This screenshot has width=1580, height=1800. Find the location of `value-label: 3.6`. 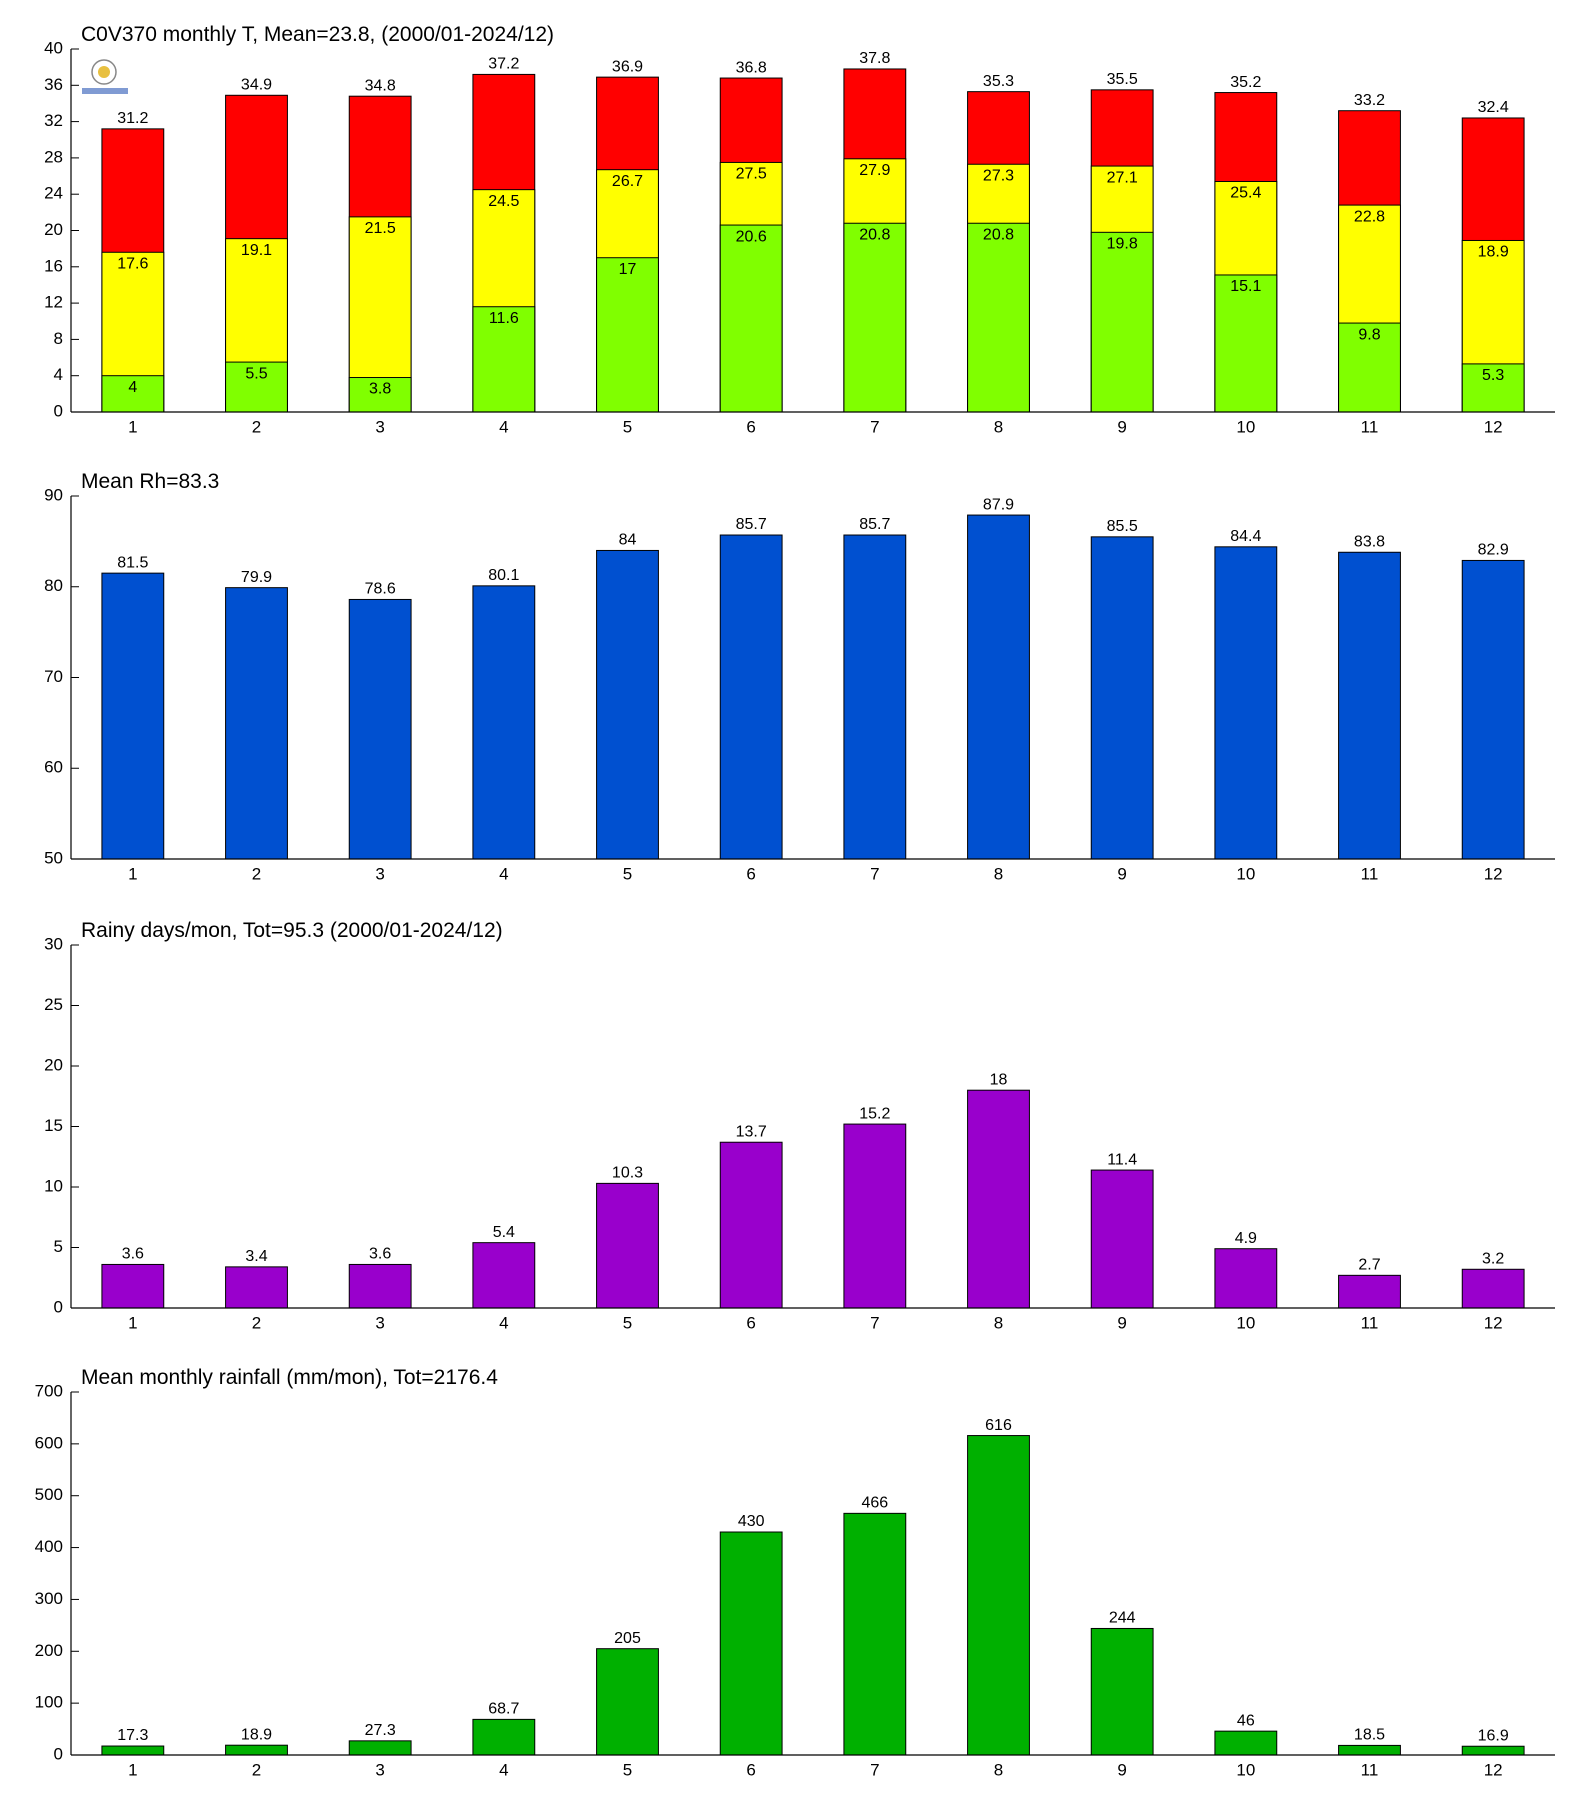

value-label: 3.6 is located at coordinates (380, 1254).